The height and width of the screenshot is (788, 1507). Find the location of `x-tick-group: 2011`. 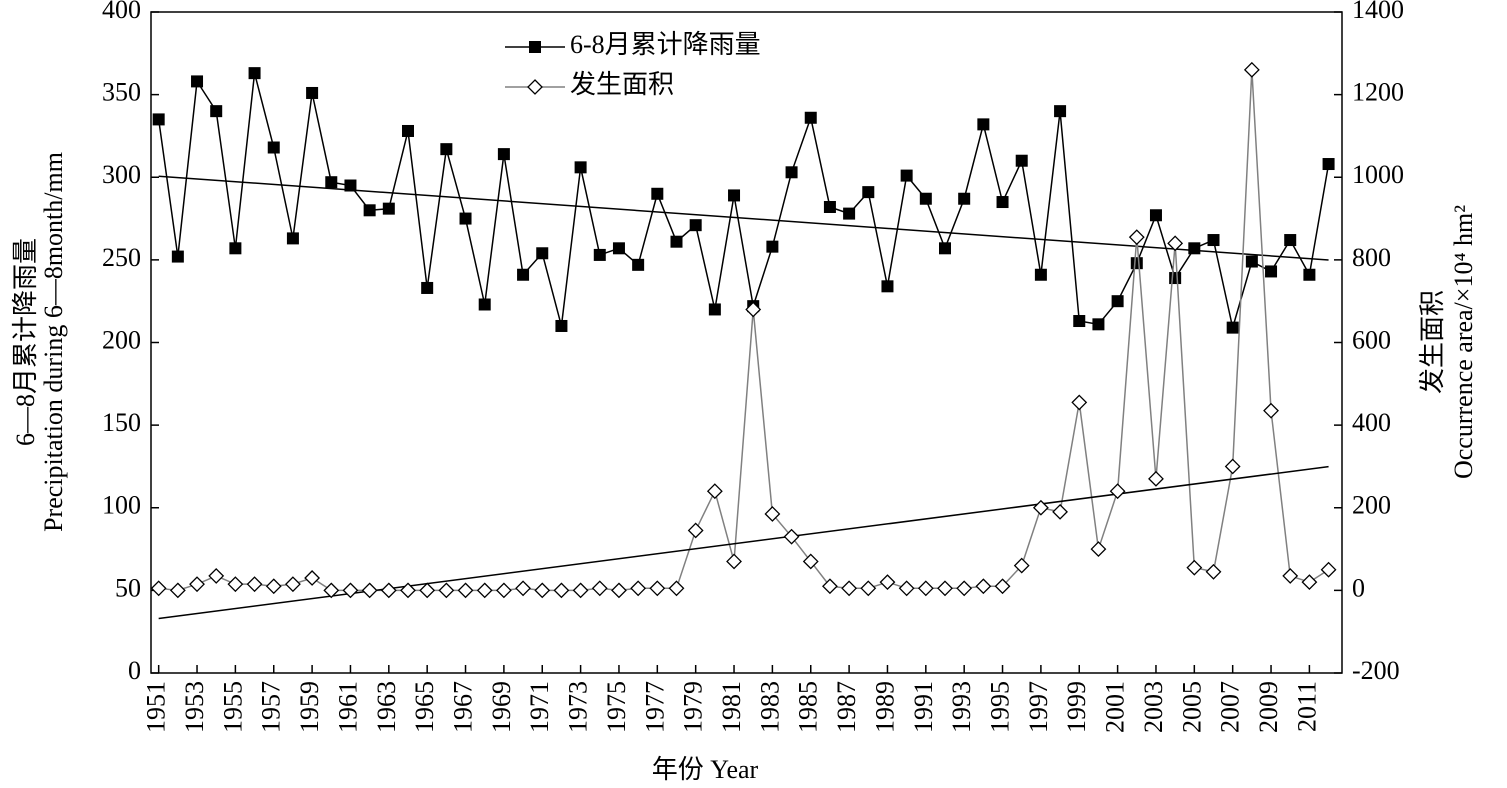

x-tick-group: 2011 is located at coordinates (1306, 706).